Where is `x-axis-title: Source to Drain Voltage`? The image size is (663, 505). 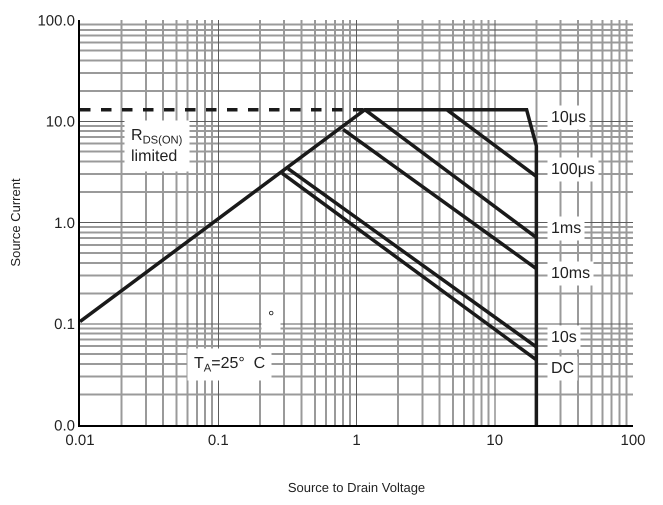
x-axis-title: Source to Drain Voltage is located at coordinates (357, 488).